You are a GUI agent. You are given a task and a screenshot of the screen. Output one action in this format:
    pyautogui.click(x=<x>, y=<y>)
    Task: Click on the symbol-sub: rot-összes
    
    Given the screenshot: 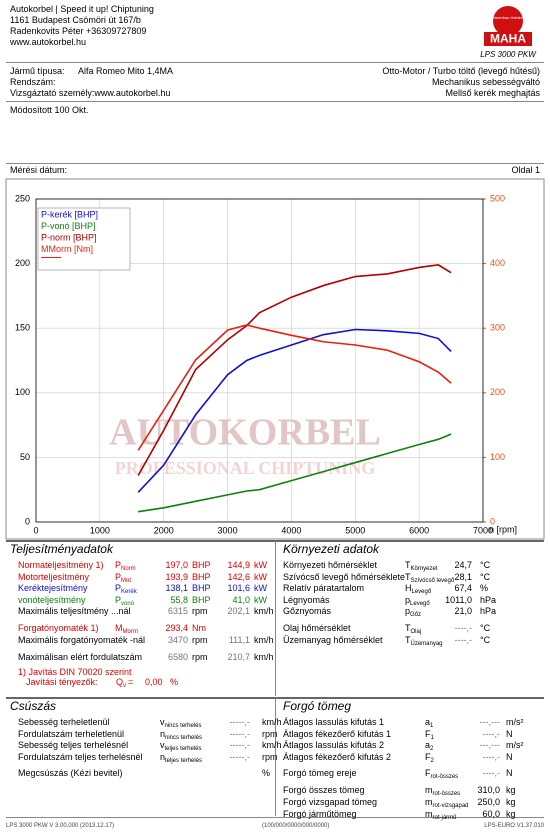 What is the action you would take?
    pyautogui.click(x=446, y=794)
    